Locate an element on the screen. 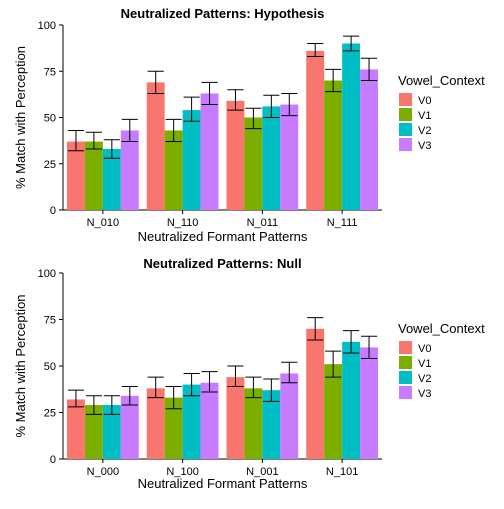 This screenshot has width=504, height=509. x-tick-label: N_101 is located at coordinates (342, 472).